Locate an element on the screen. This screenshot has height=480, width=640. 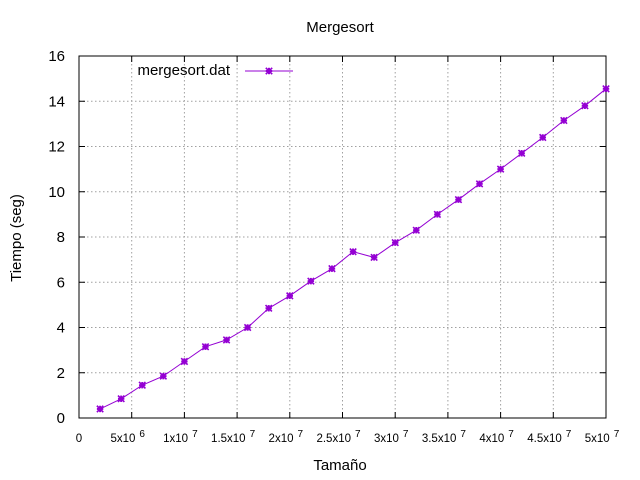
y-tick-label: 2 is located at coordinates (61, 373).